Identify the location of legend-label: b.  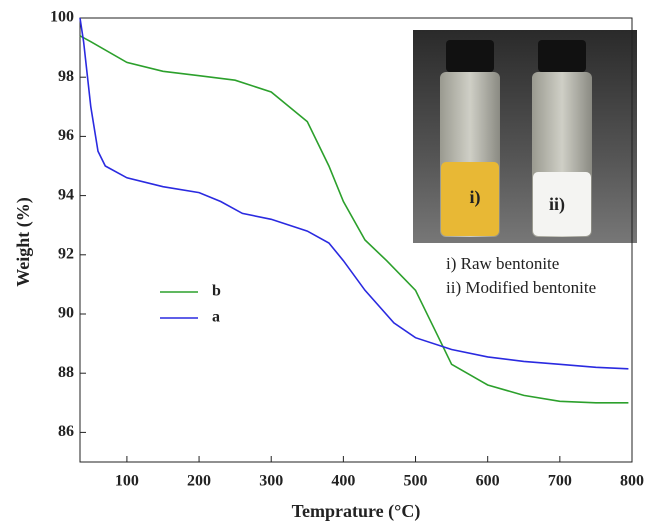
(216, 291).